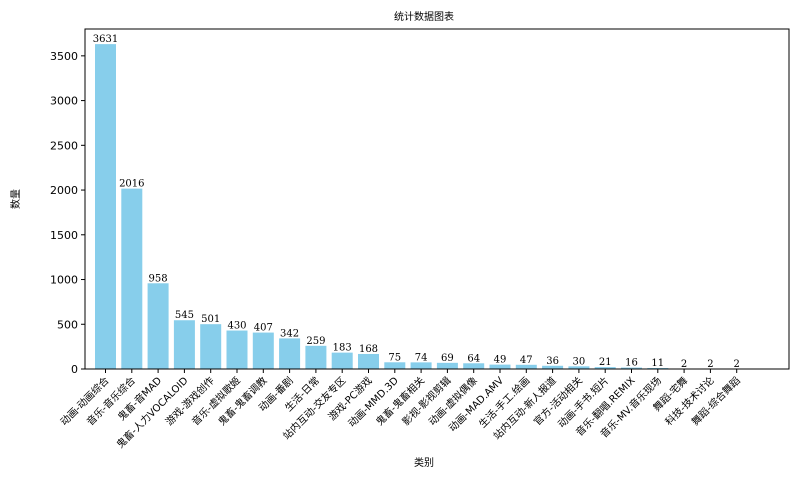 This screenshot has width=800, height=478. I want to click on bar-value-label: 183, so click(342, 348).